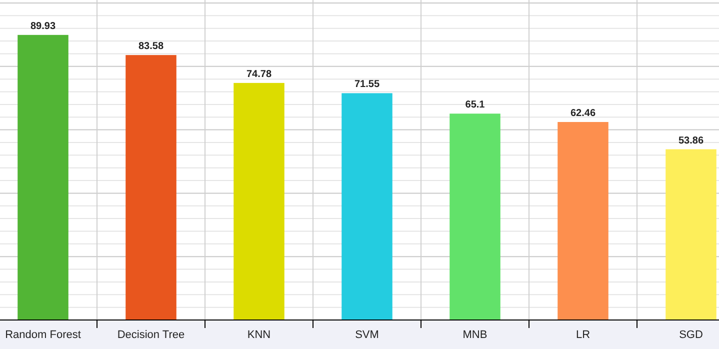  What do you see at coordinates (691, 140) in the screenshot?
I see `data-label: 53.86` at bounding box center [691, 140].